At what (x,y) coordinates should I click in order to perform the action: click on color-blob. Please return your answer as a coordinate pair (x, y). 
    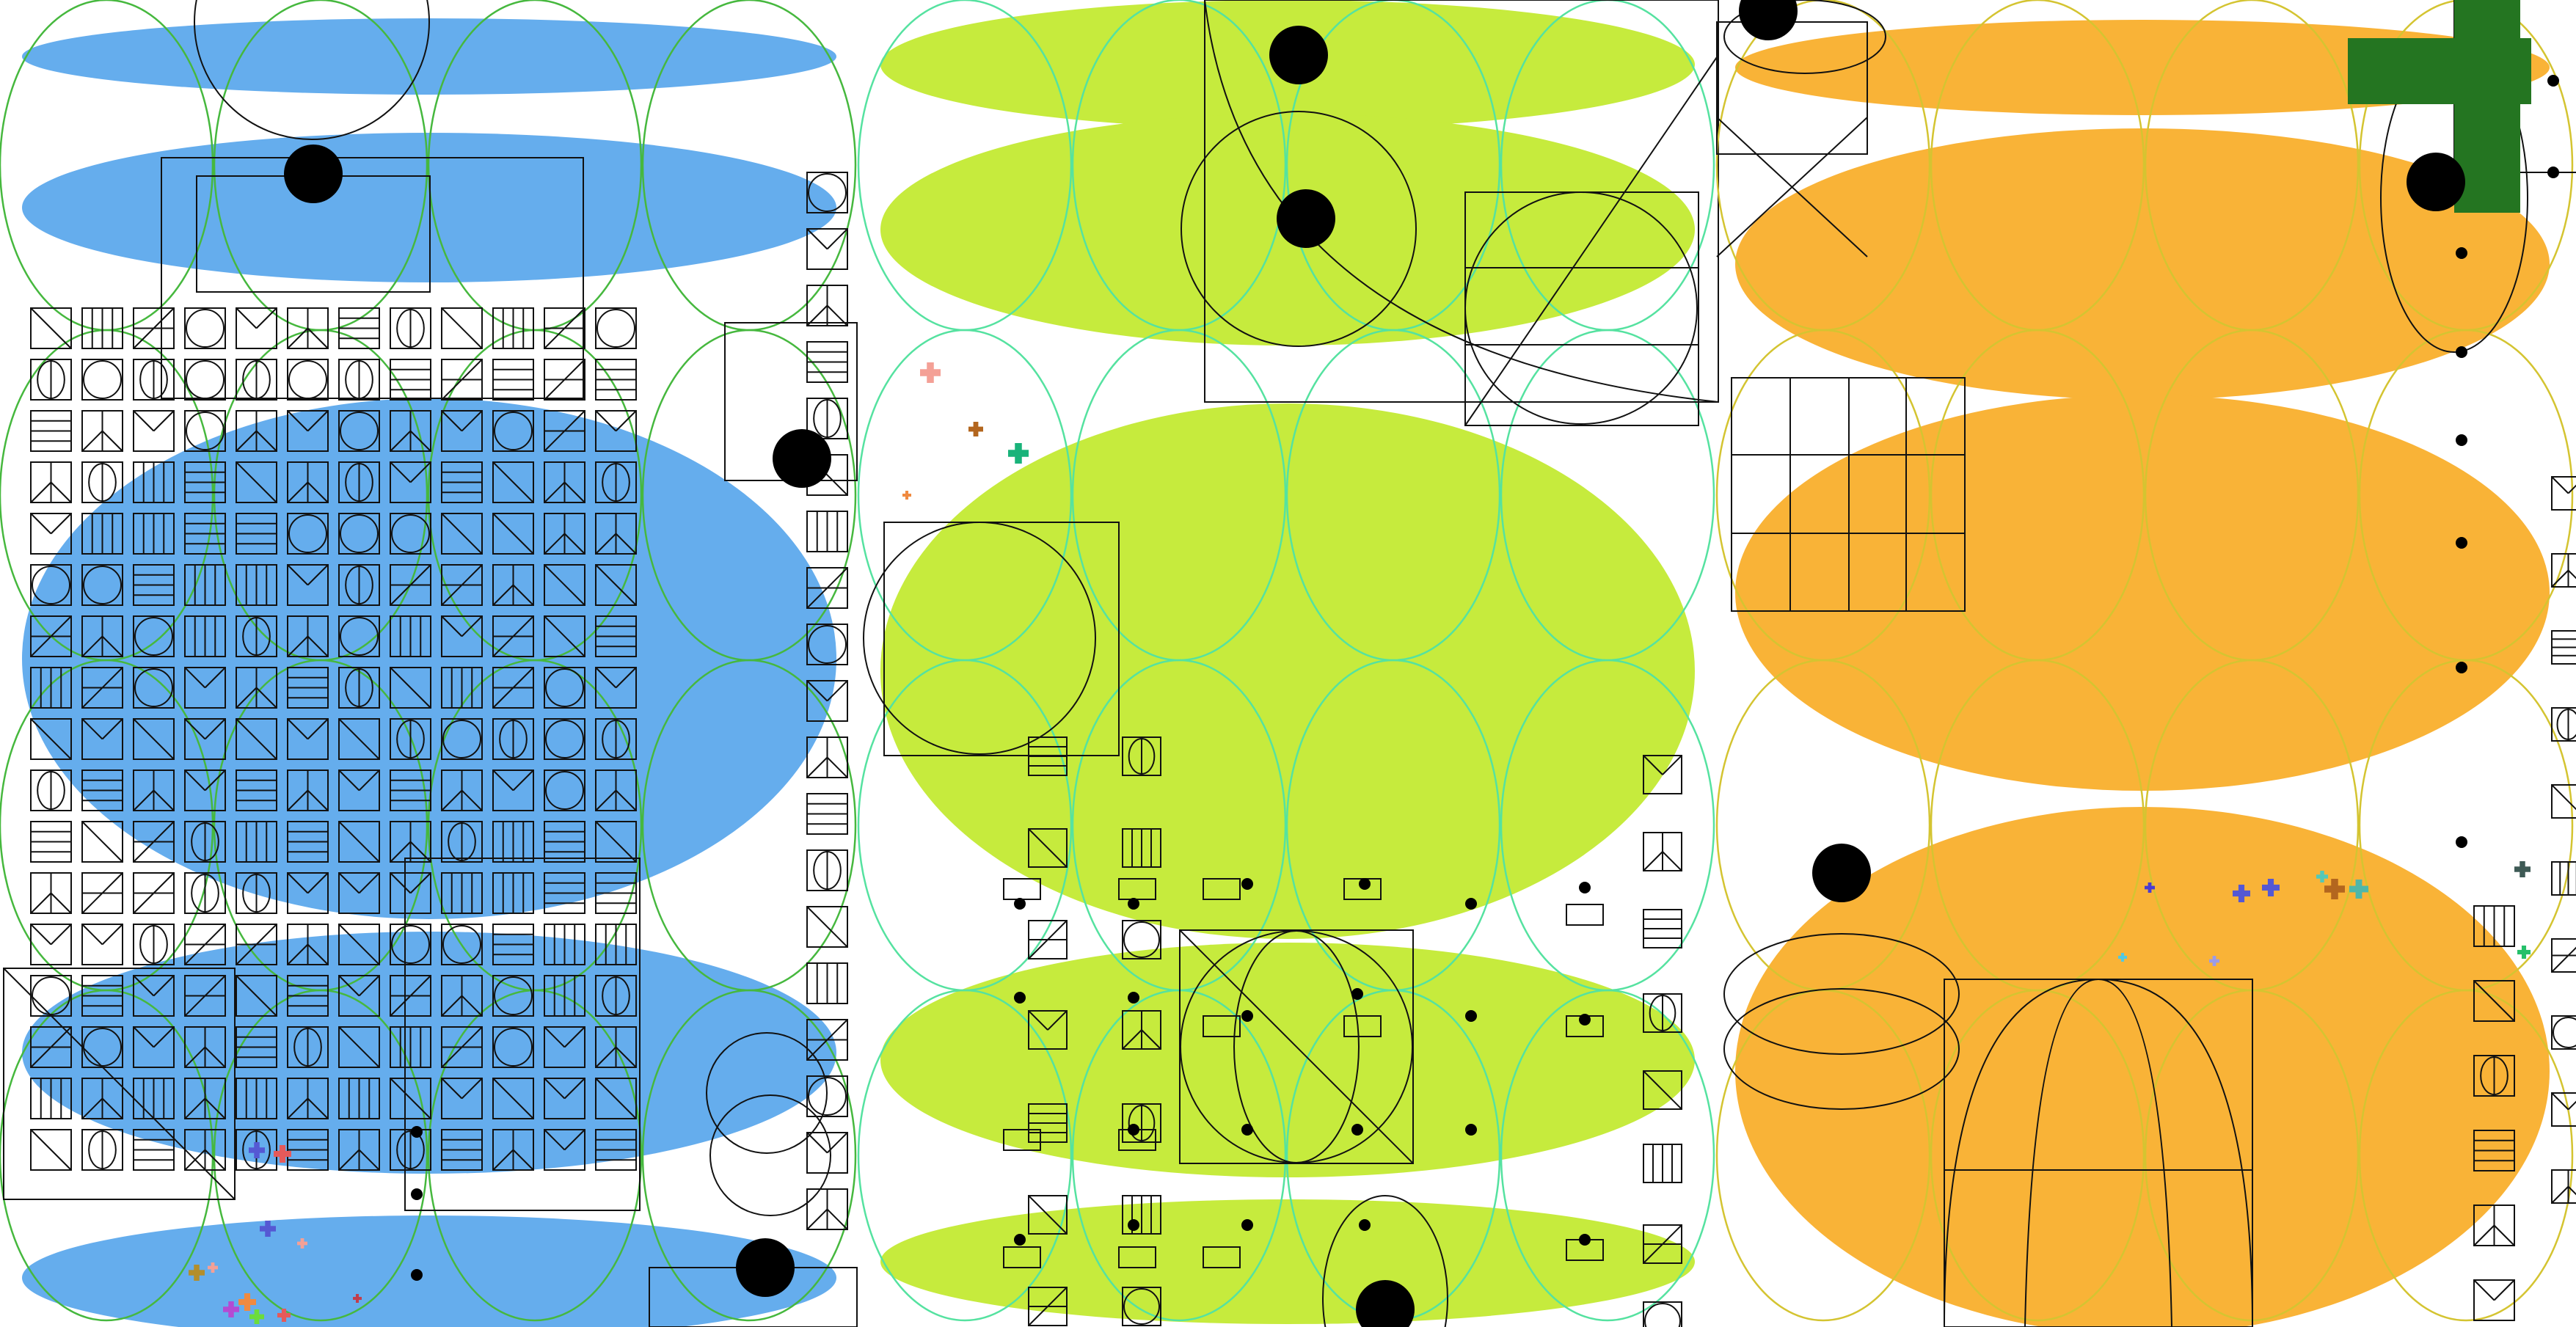
    Looking at the image, I should click on (1288, 1261).